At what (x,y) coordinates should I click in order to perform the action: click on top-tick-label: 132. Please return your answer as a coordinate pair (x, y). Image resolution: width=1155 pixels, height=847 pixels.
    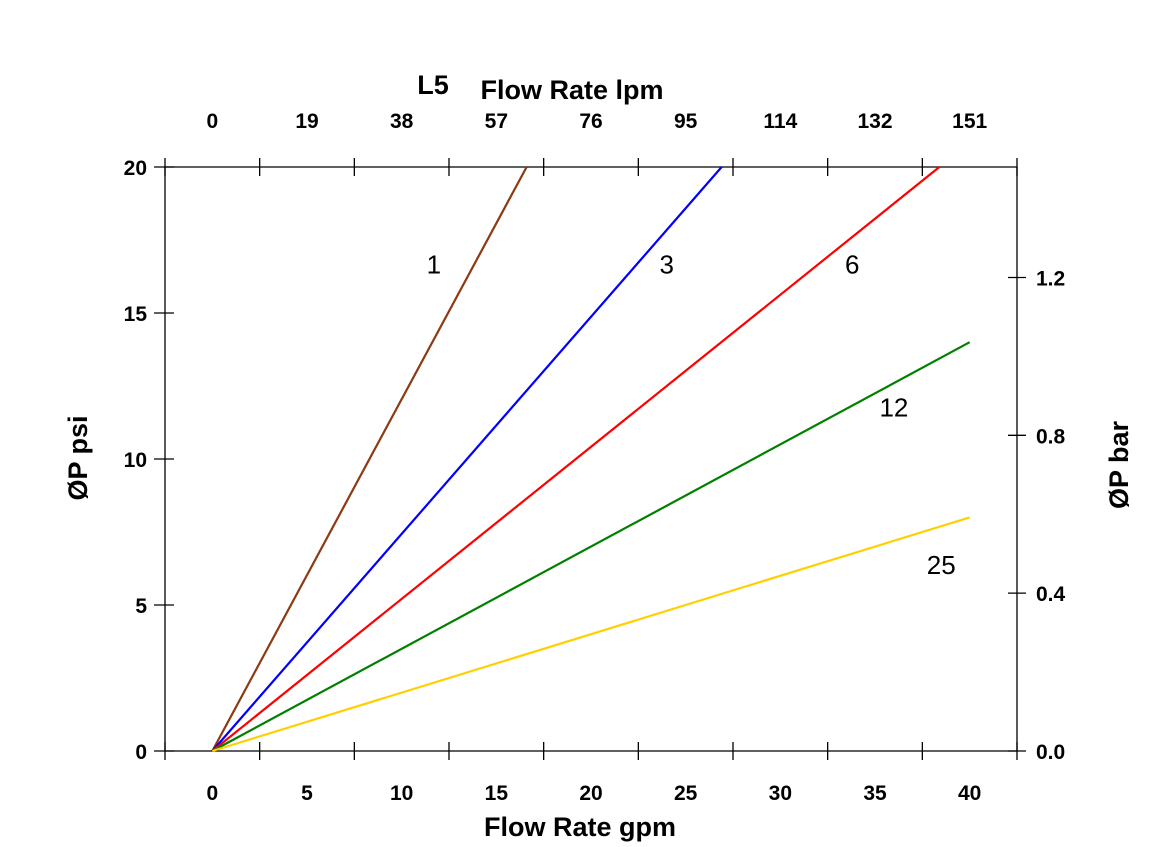
    Looking at the image, I should click on (874, 121).